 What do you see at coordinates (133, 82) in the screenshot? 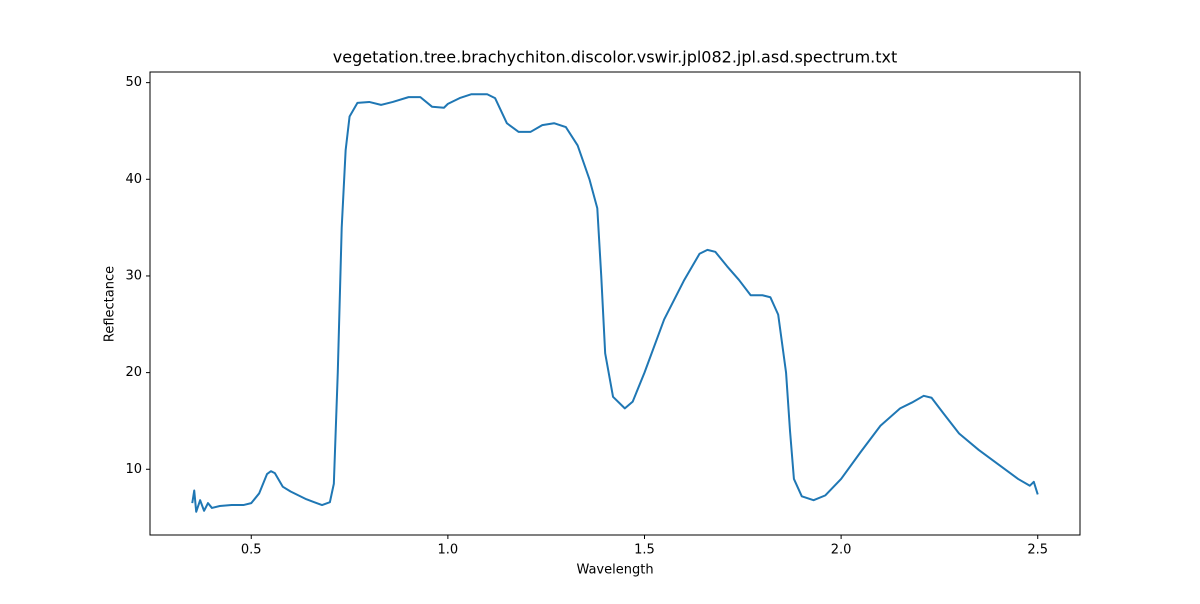
I see `y-tick-label: 50` at bounding box center [133, 82].